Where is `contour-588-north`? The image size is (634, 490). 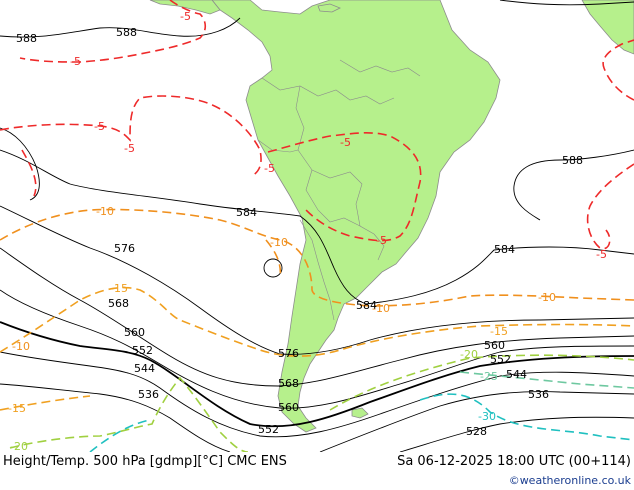 contour-588-north is located at coordinates (120, 27).